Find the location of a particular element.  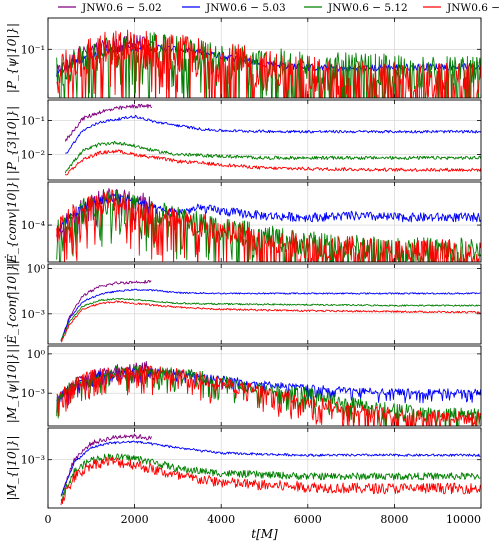

legend-entry: JNW0.6 − 5.12 is located at coordinates (356, 8).